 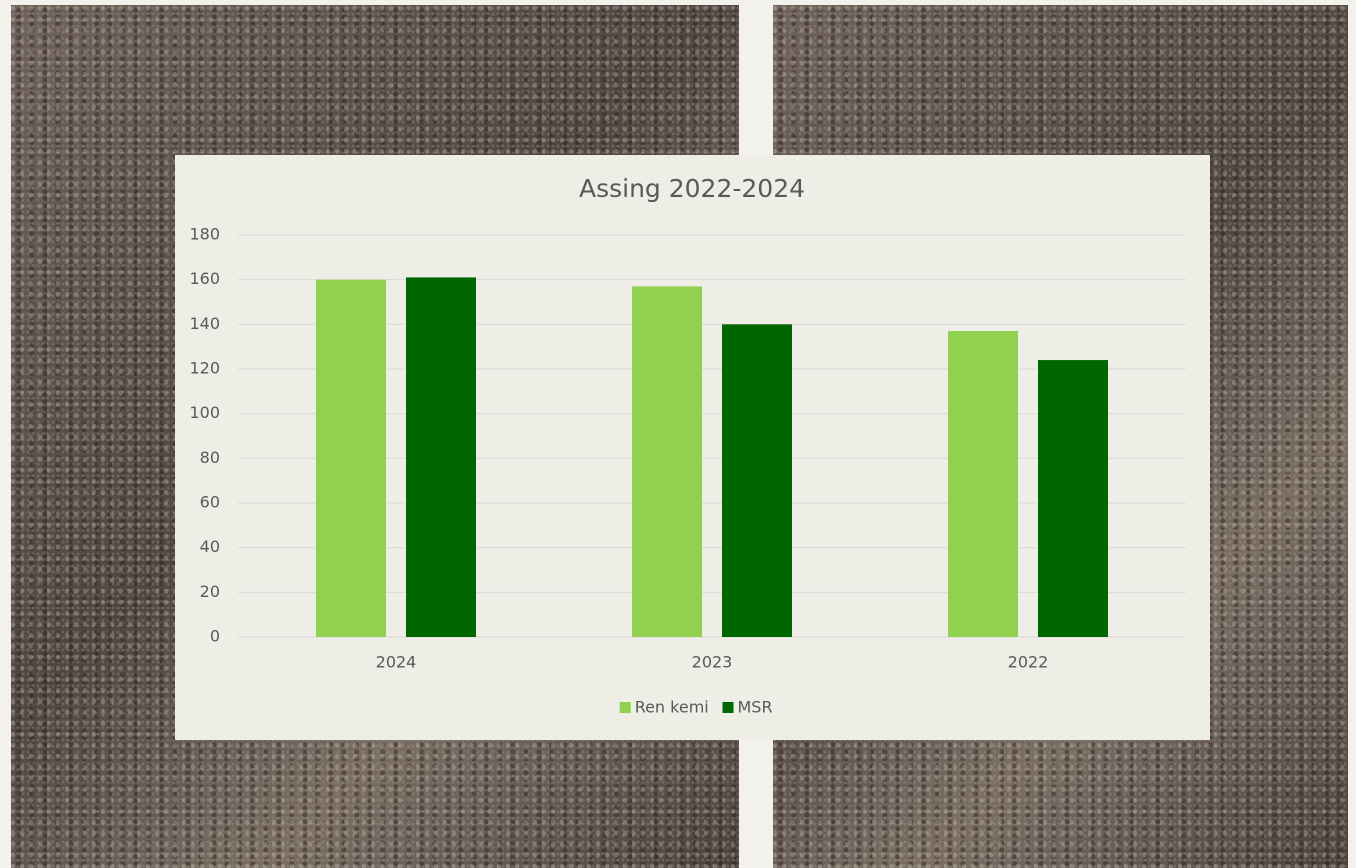 I want to click on y-tick-label: 0, so click(x=215, y=636).